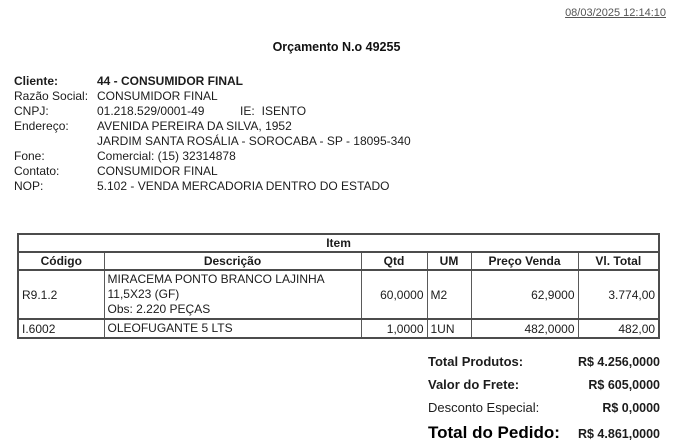  What do you see at coordinates (55, 141) in the screenshot?
I see `endereco-label-spacer` at bounding box center [55, 141].